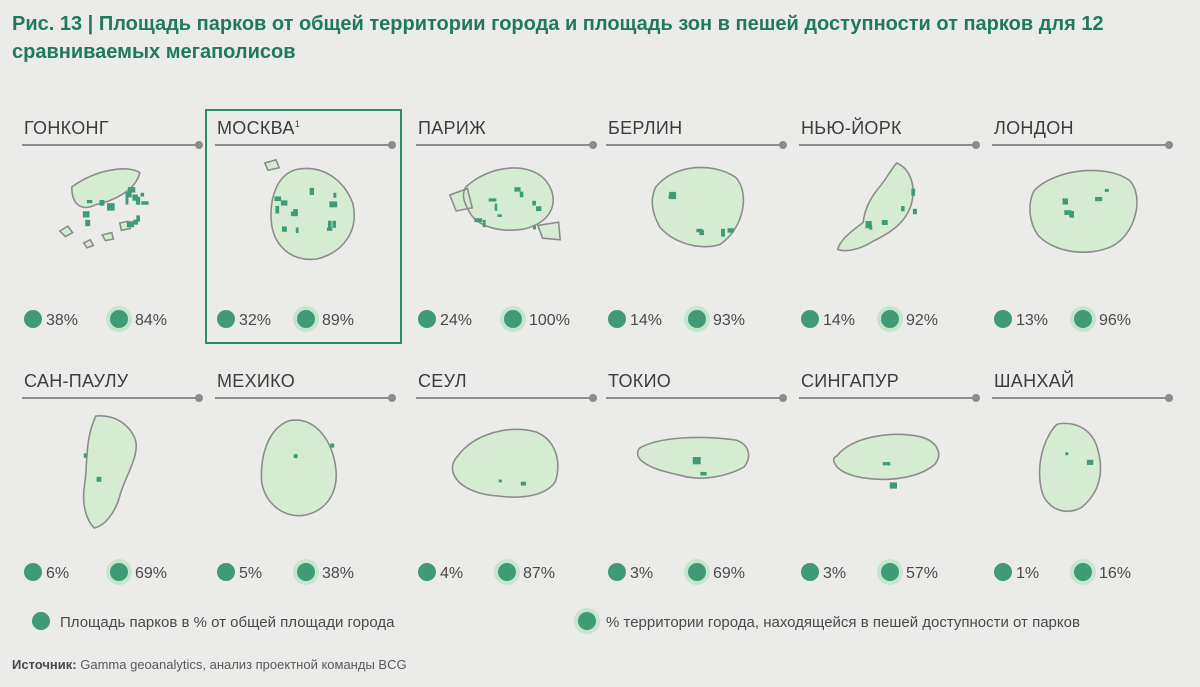  Describe the element at coordinates (506, 478) in the screenshot. I see `city-card: СЕУЛ 4% 87%` at that location.